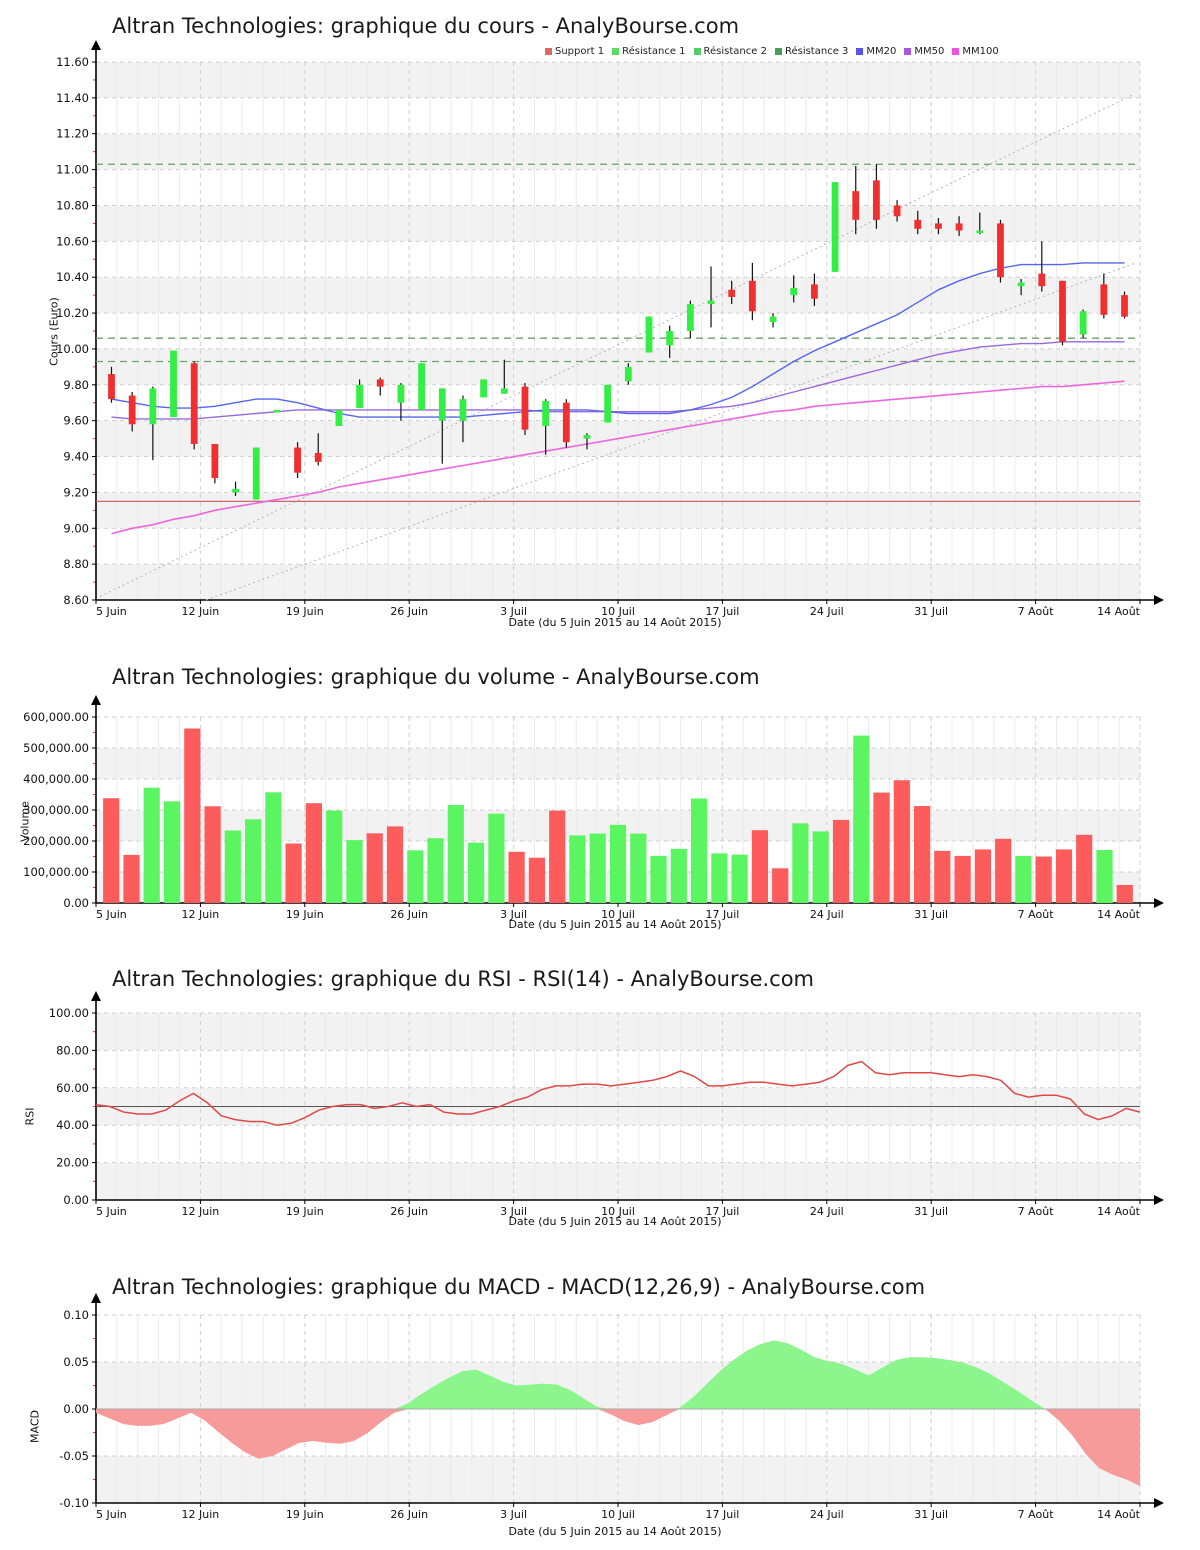  What do you see at coordinates (76, 1200) in the screenshot?
I see `rsi-ytick: 0.00` at bounding box center [76, 1200].